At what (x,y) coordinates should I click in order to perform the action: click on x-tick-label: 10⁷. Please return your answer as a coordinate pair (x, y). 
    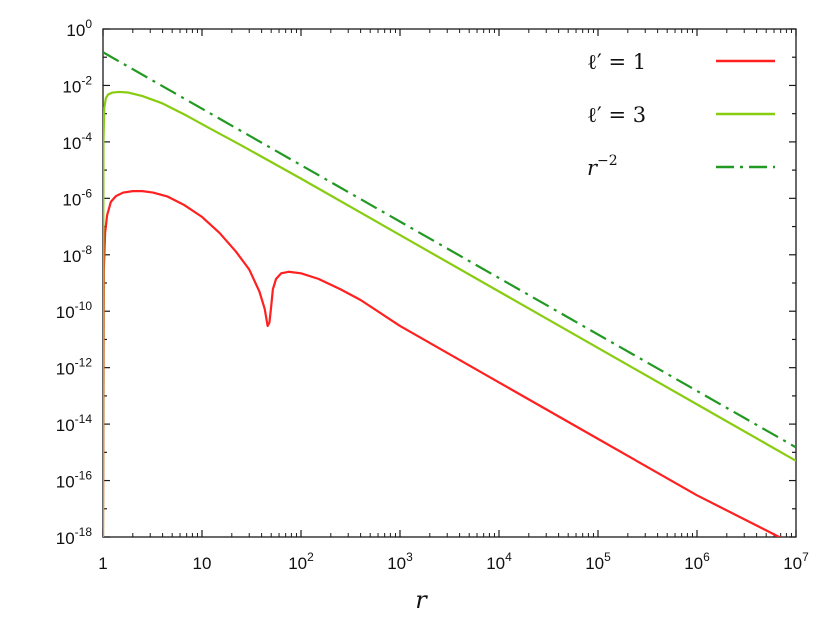
    Looking at the image, I should click on (796, 561).